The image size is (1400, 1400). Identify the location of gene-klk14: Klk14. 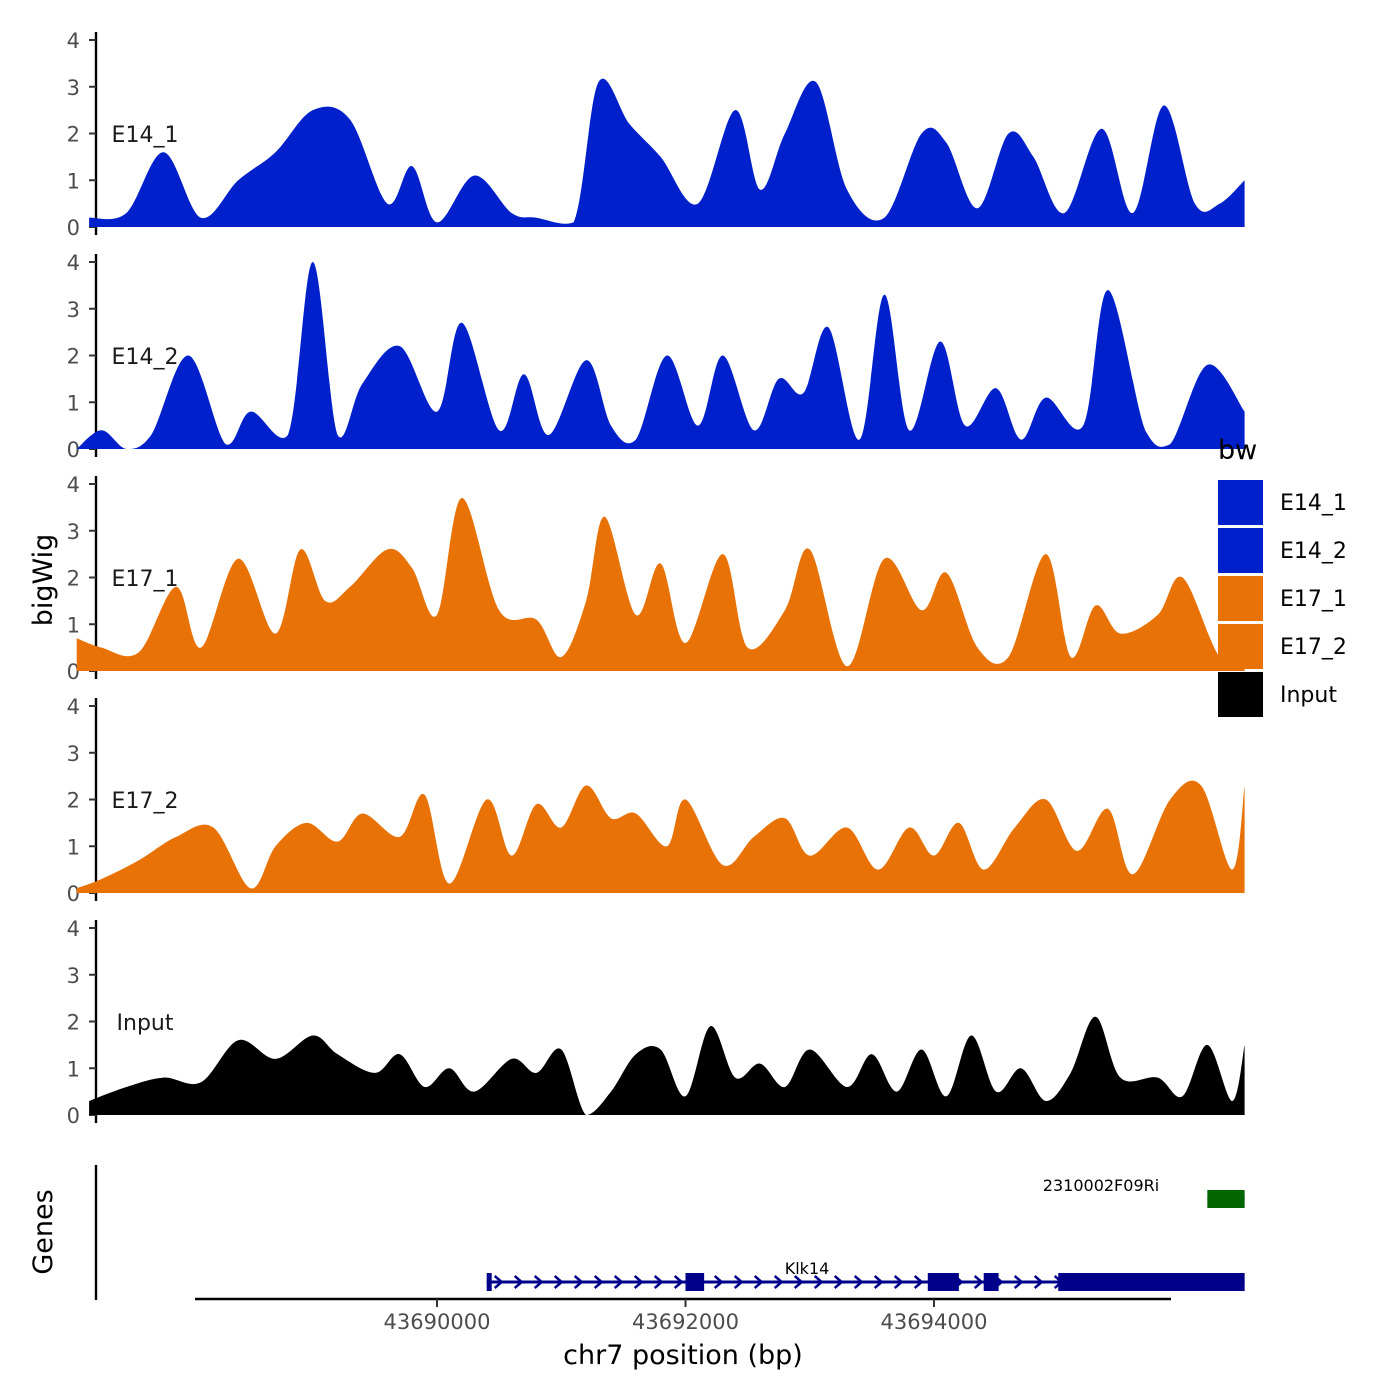
(865, 1275).